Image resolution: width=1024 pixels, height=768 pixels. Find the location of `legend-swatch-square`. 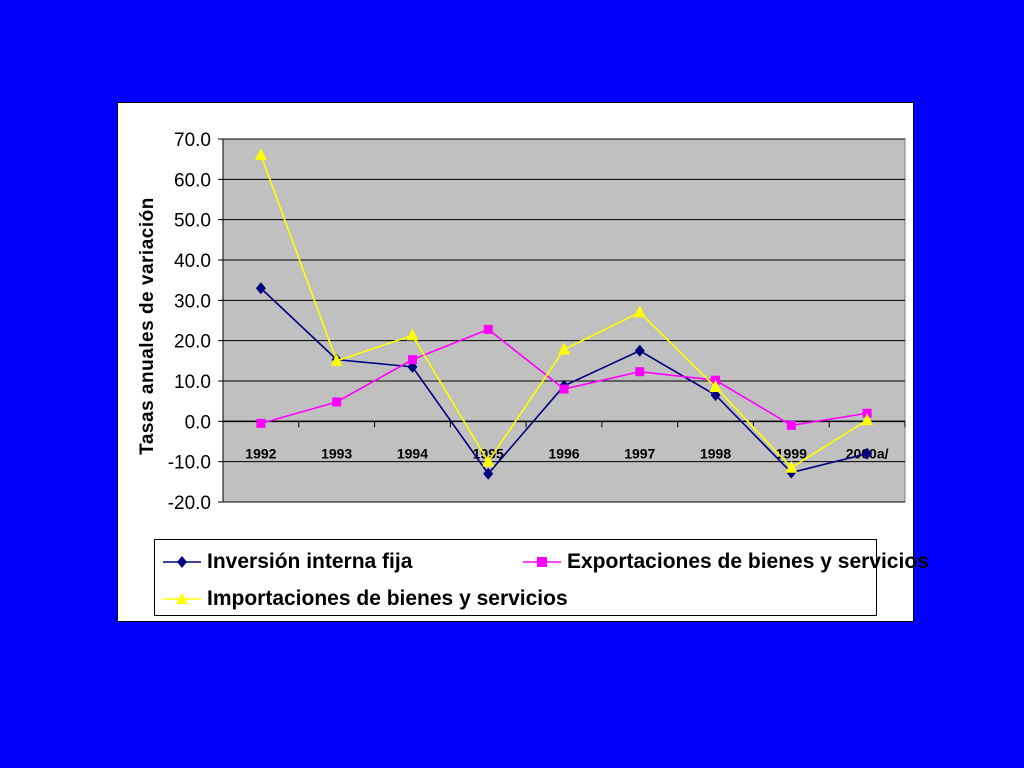

legend-swatch-square is located at coordinates (542, 562).